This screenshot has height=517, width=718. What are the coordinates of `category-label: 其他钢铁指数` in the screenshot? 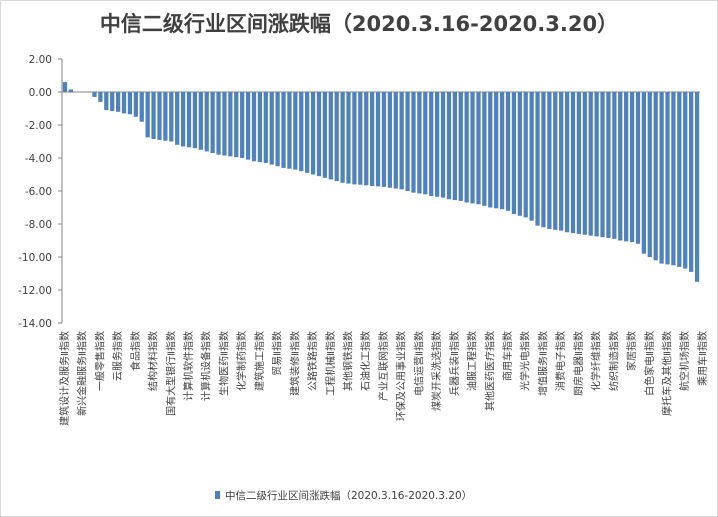 It's located at (348, 361).